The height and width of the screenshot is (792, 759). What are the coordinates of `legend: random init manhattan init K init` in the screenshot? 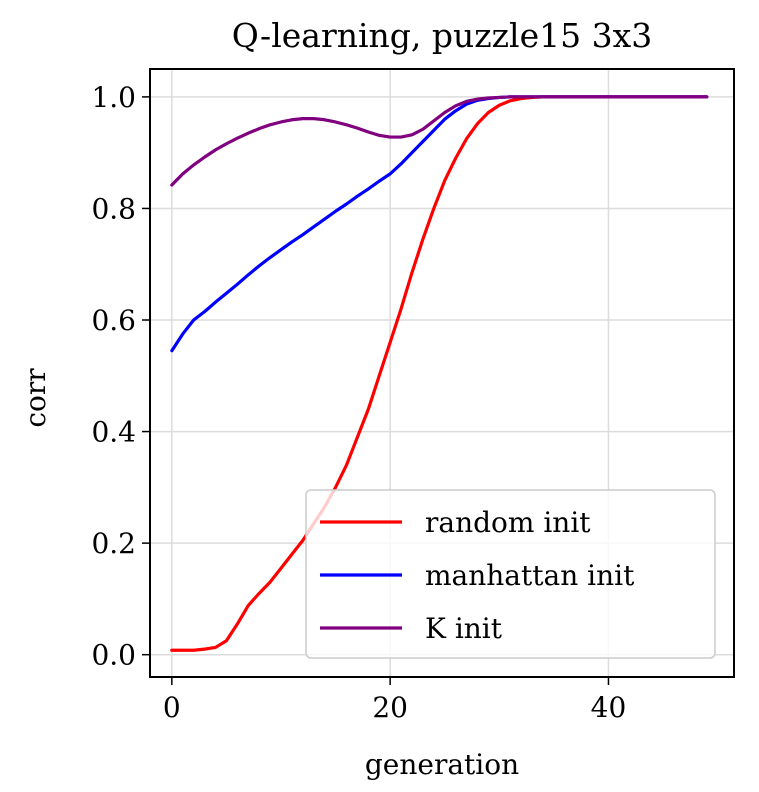 It's located at (510, 574).